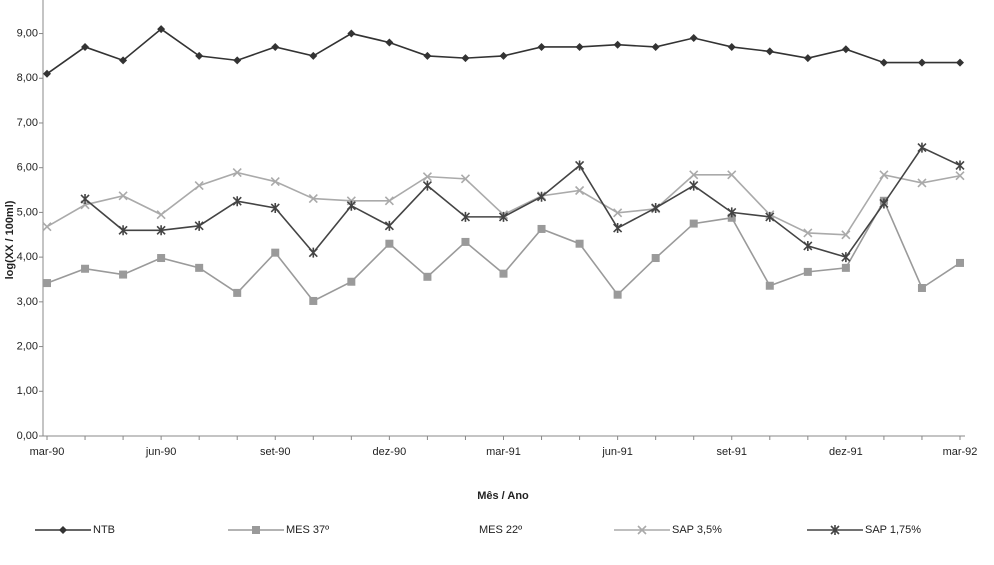 The image size is (994, 565). Describe the element at coordinates (47, 452) in the screenshot. I see `x-tick-label: mar-90` at that location.